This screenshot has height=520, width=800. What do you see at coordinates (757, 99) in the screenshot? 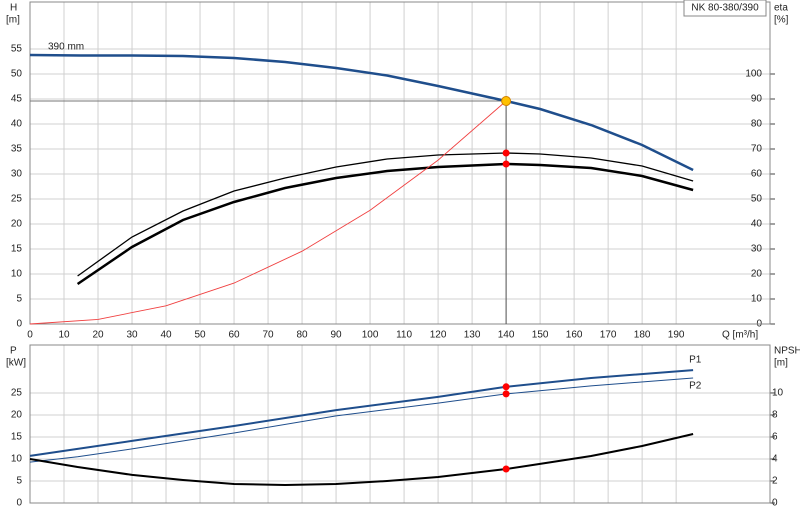
I see `y2-tick-label: 90` at bounding box center [757, 99].